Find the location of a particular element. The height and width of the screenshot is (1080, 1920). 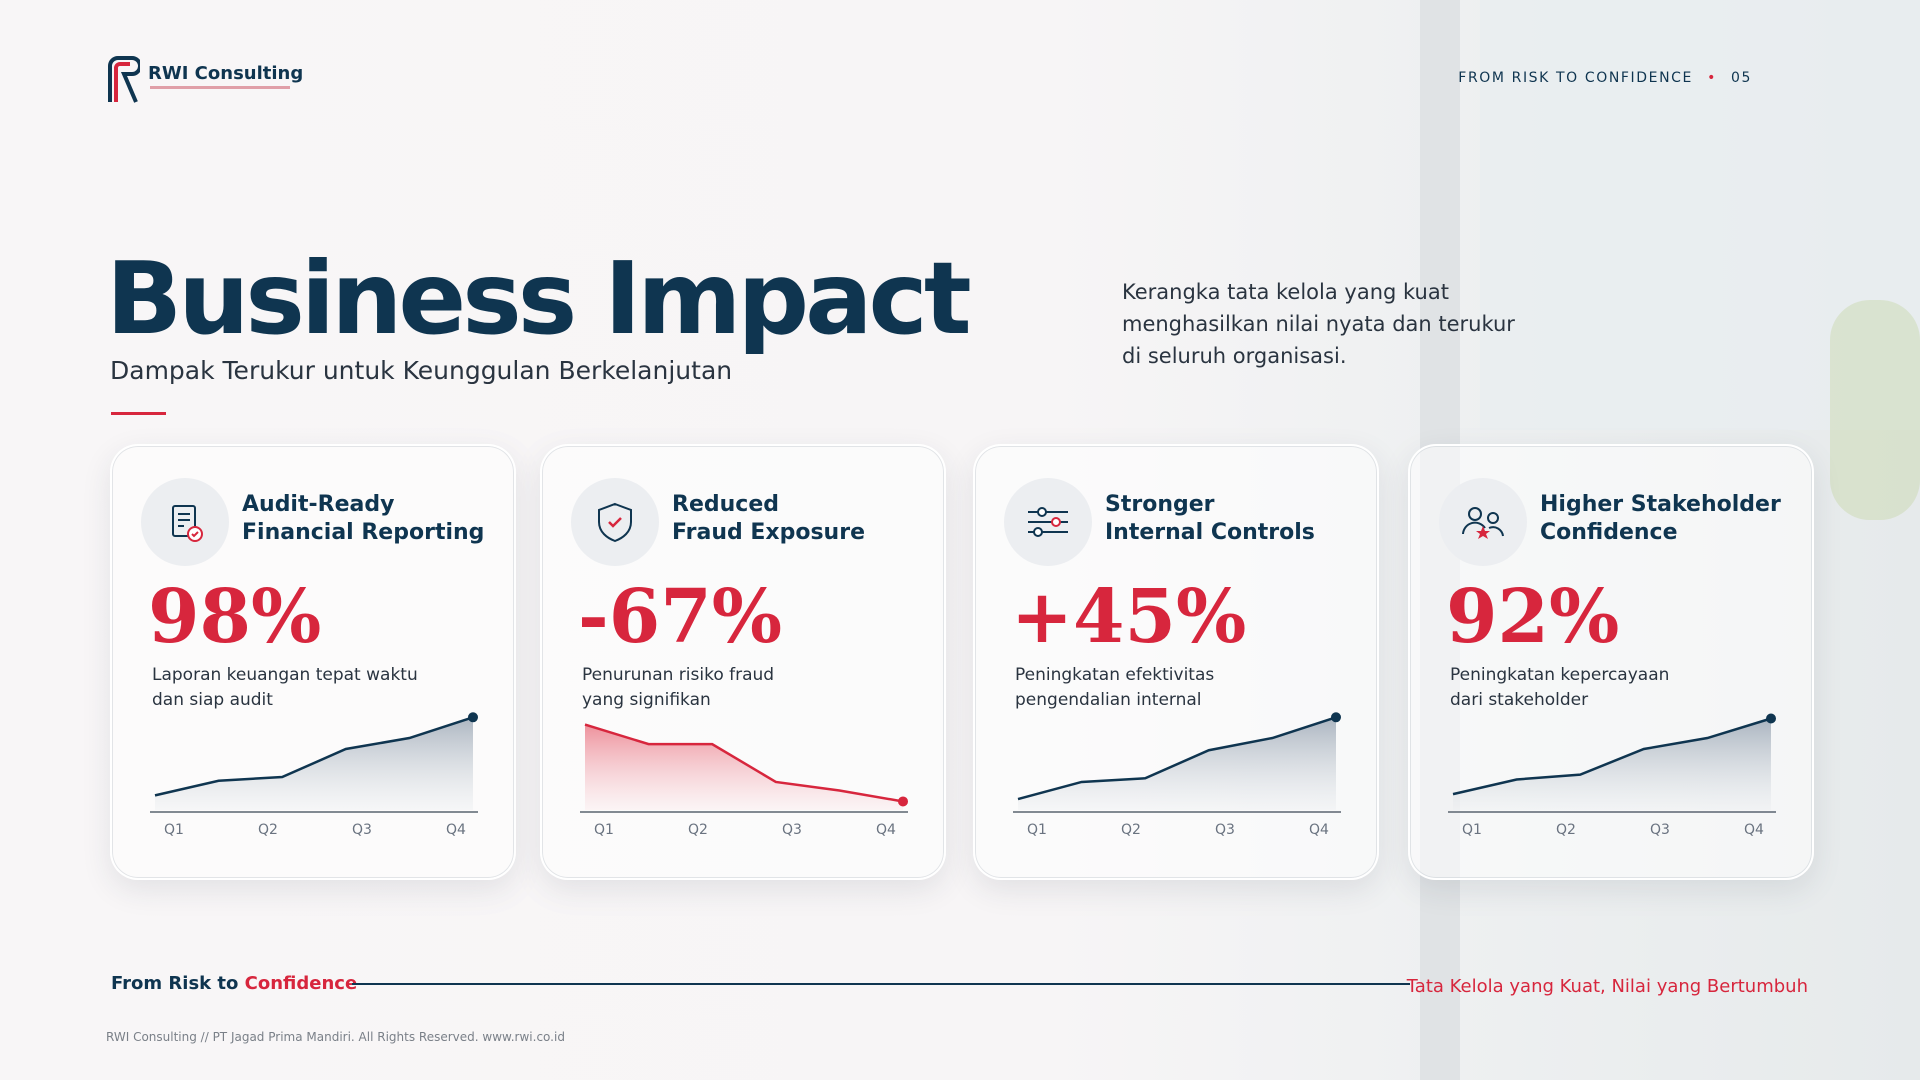

description: dari stakeholder is located at coordinates (1519, 700).